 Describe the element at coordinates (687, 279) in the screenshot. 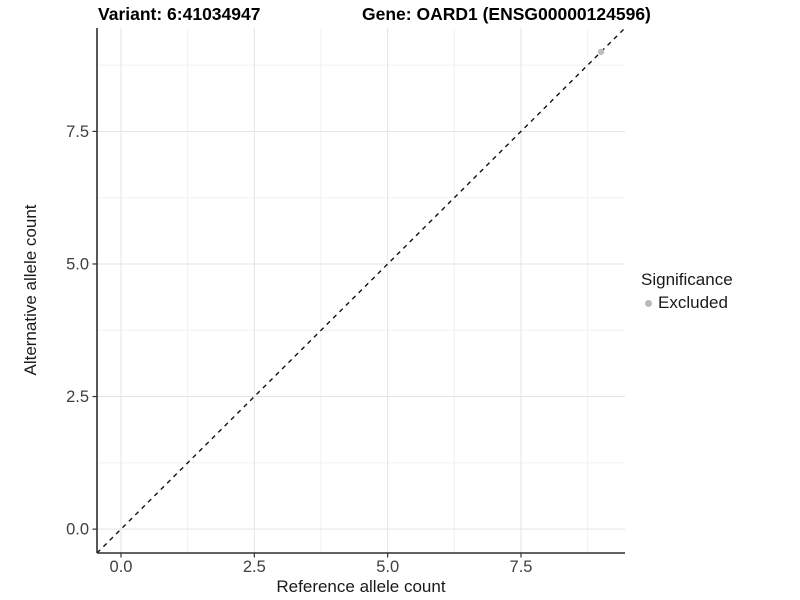

I see `legend-title: Significance` at that location.